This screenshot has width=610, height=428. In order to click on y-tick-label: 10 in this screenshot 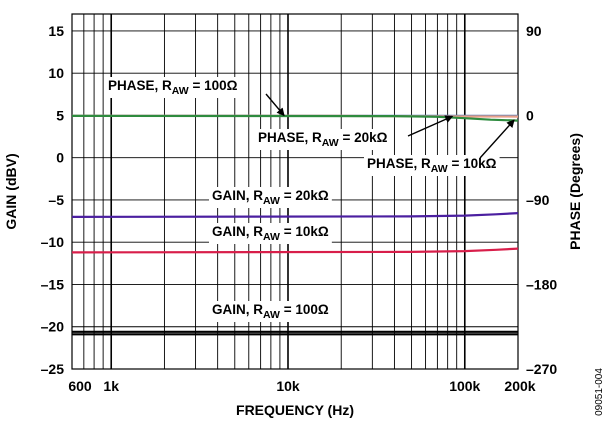, I will do `click(56, 73)`.